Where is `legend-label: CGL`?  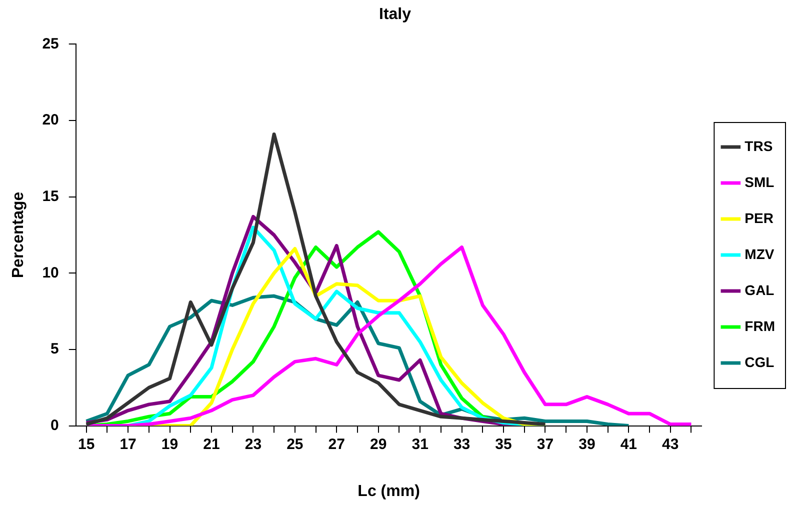 legend-label: CGL is located at coordinates (759, 362).